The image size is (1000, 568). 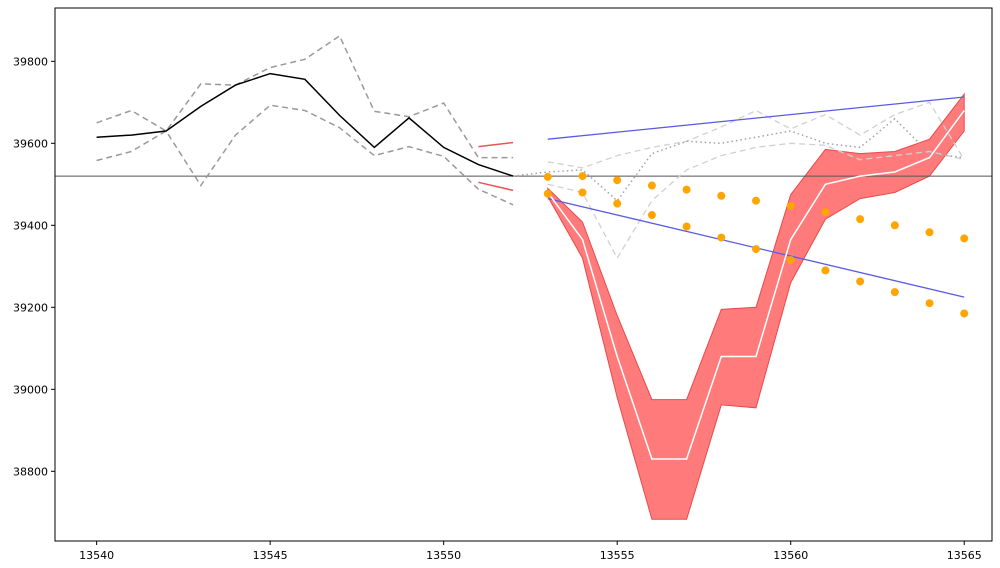 What do you see at coordinates (30, 307) in the screenshot?
I see `y-tick-label: 39200` at bounding box center [30, 307].